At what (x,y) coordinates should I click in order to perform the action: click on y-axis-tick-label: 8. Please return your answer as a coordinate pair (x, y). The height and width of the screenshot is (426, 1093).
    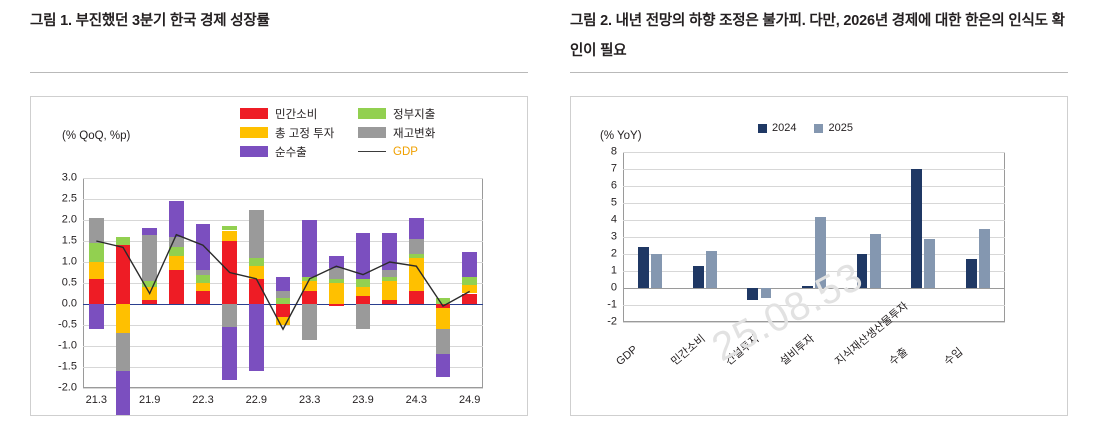
    Looking at the image, I should click on (613, 151).